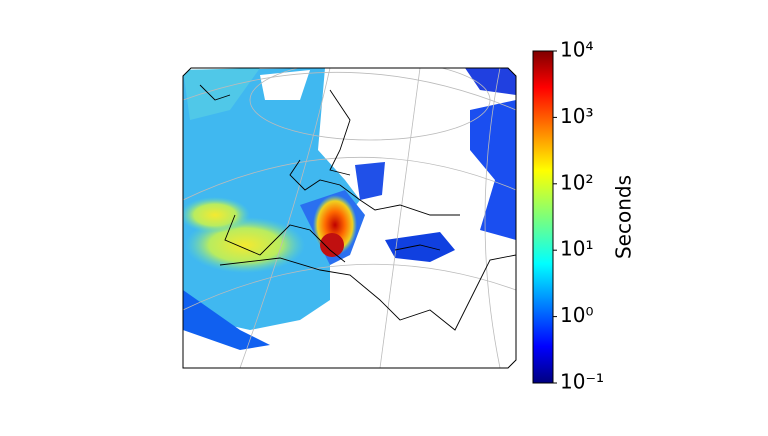 The height and width of the screenshot is (436, 768). Describe the element at coordinates (582, 382) in the screenshot. I see `colorbar-tick-label: 10⁻¹` at that location.